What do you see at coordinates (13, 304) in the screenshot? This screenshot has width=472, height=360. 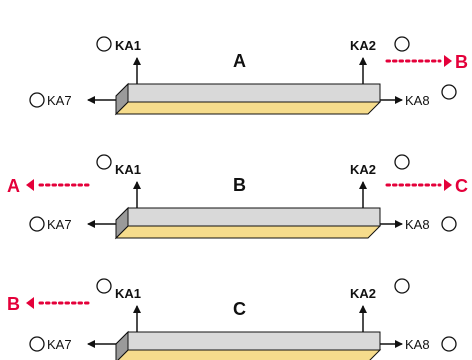 I see `transfer-left-label: B` at bounding box center [13, 304].